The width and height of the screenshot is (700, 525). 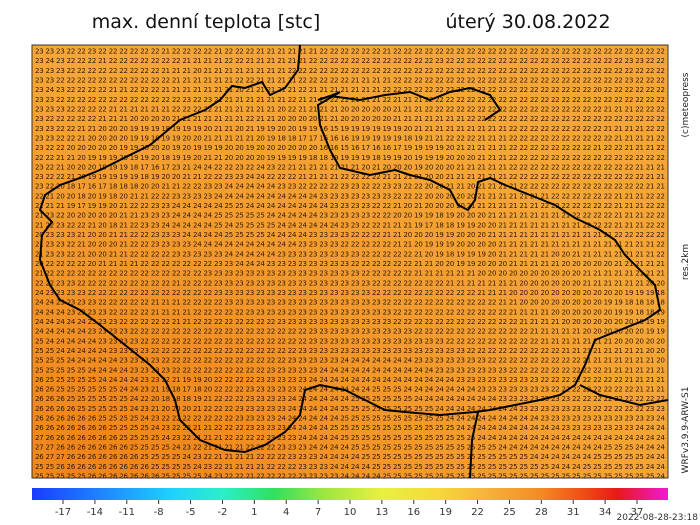 I want to click on colorbar-label: -8, so click(x=159, y=512).